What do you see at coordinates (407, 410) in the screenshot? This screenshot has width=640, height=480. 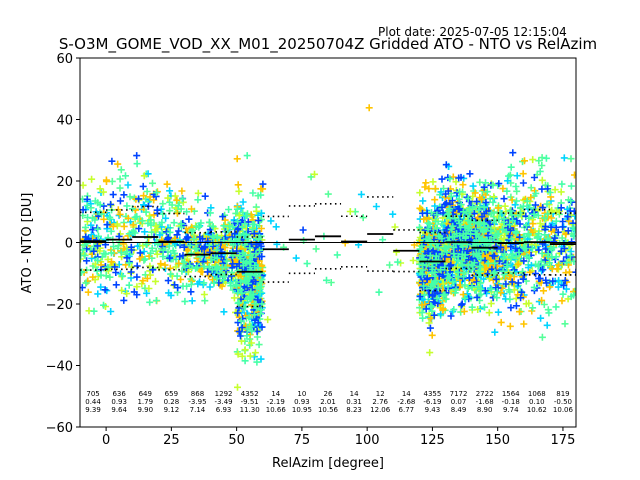 I see `bin-std-label: 6.77` at bounding box center [407, 410].